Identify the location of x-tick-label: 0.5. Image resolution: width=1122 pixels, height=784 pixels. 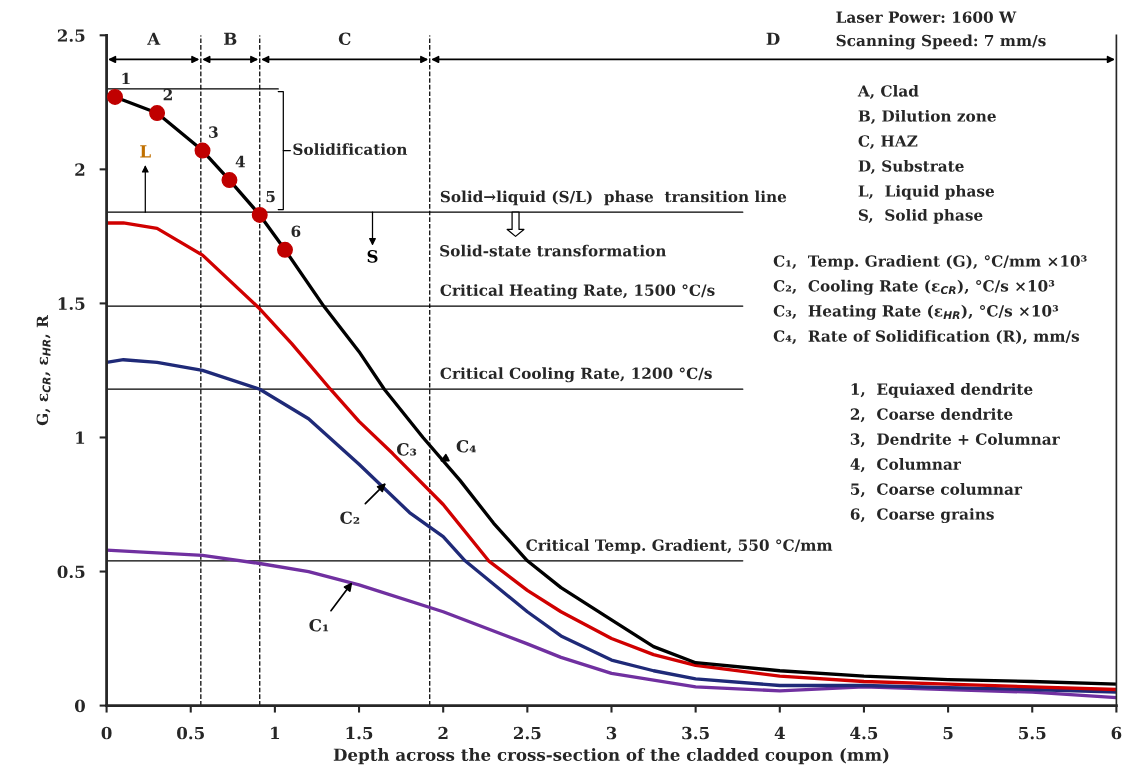
(190, 733).